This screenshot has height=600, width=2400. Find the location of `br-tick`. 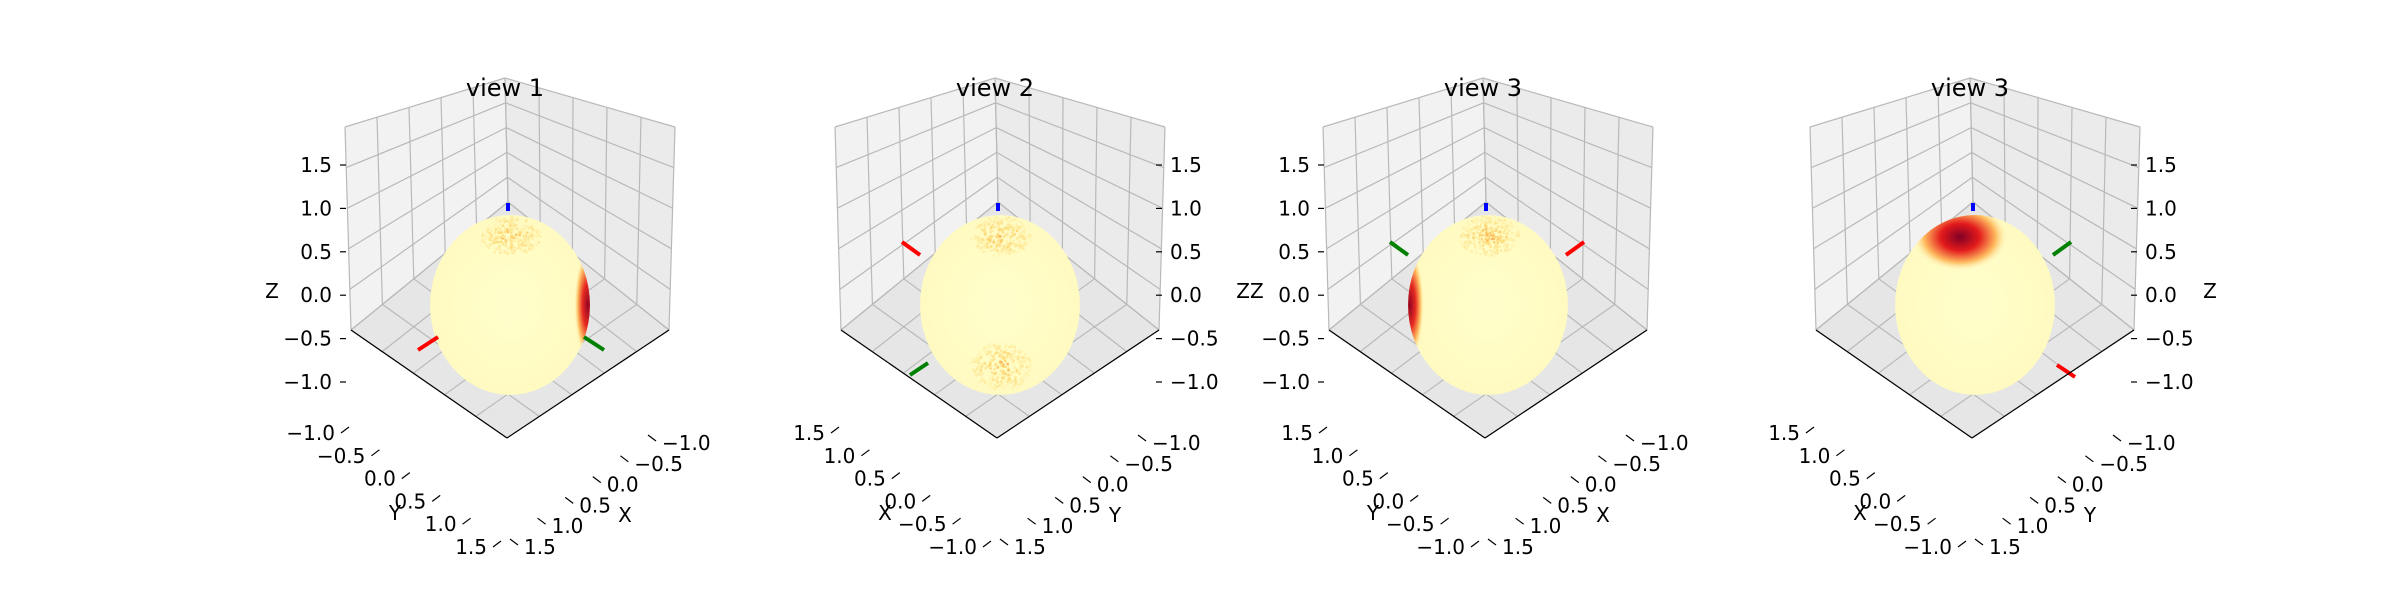

br-tick is located at coordinates (1004, 542).